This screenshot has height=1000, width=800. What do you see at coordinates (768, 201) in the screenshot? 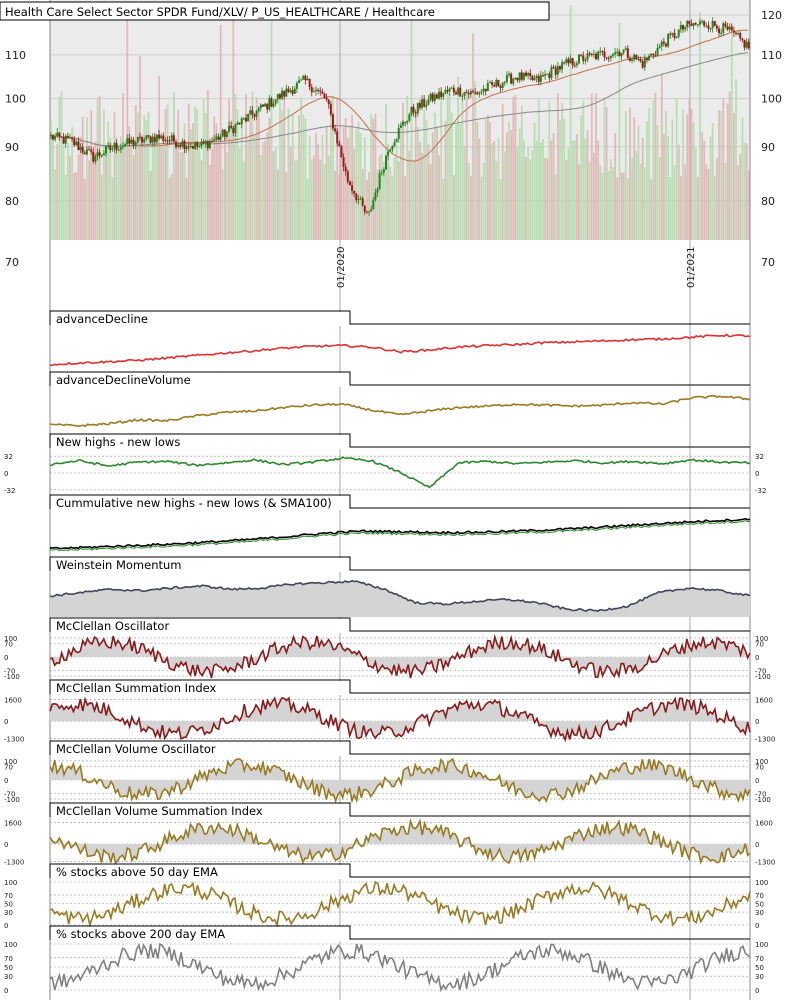
I see `price-ytick-right: 80` at bounding box center [768, 201].